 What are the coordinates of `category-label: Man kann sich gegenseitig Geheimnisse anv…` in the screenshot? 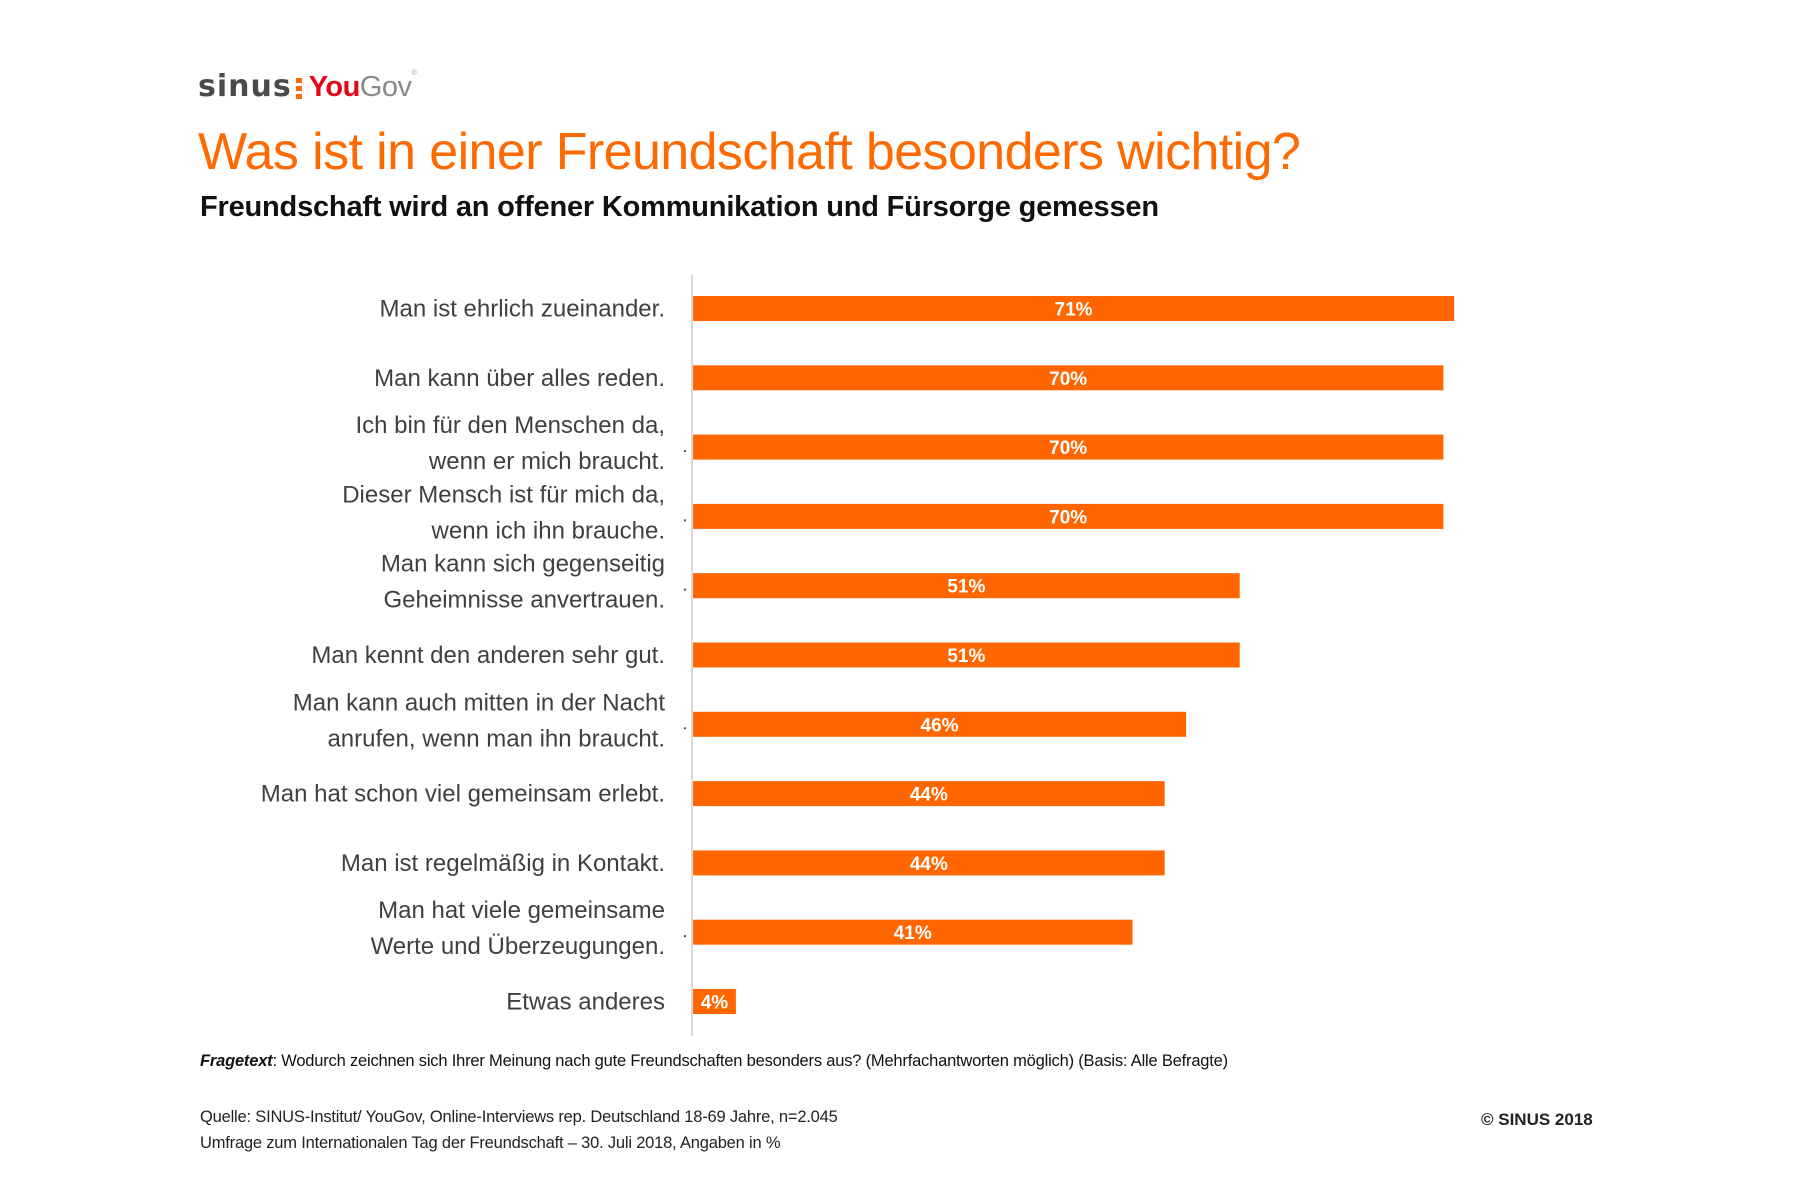 It's located at (523, 582).